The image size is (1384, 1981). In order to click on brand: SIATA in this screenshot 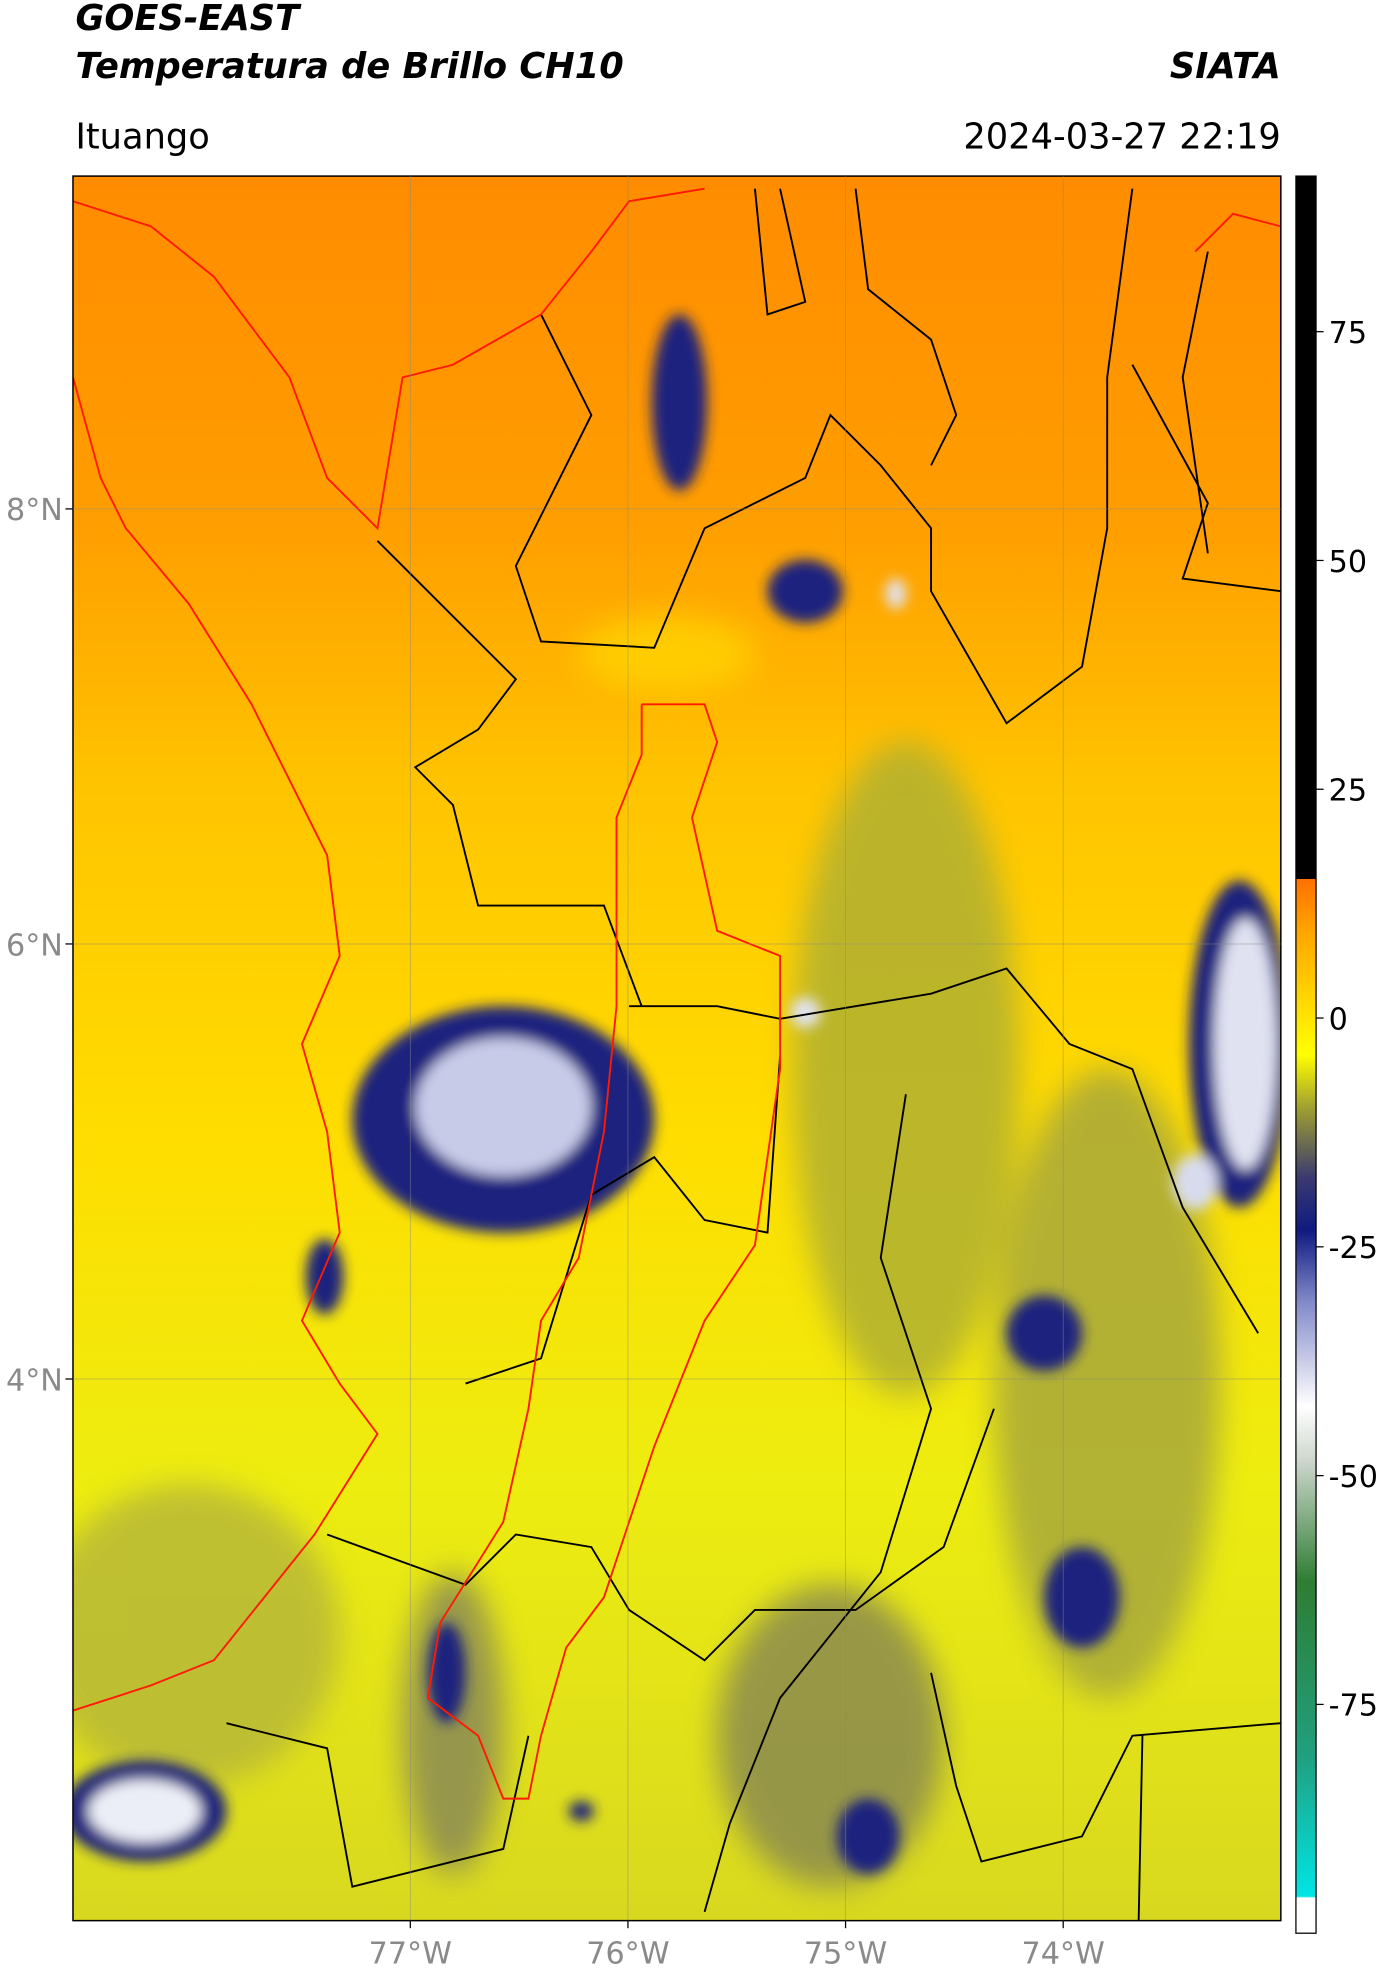, I will do `click(1225, 66)`.